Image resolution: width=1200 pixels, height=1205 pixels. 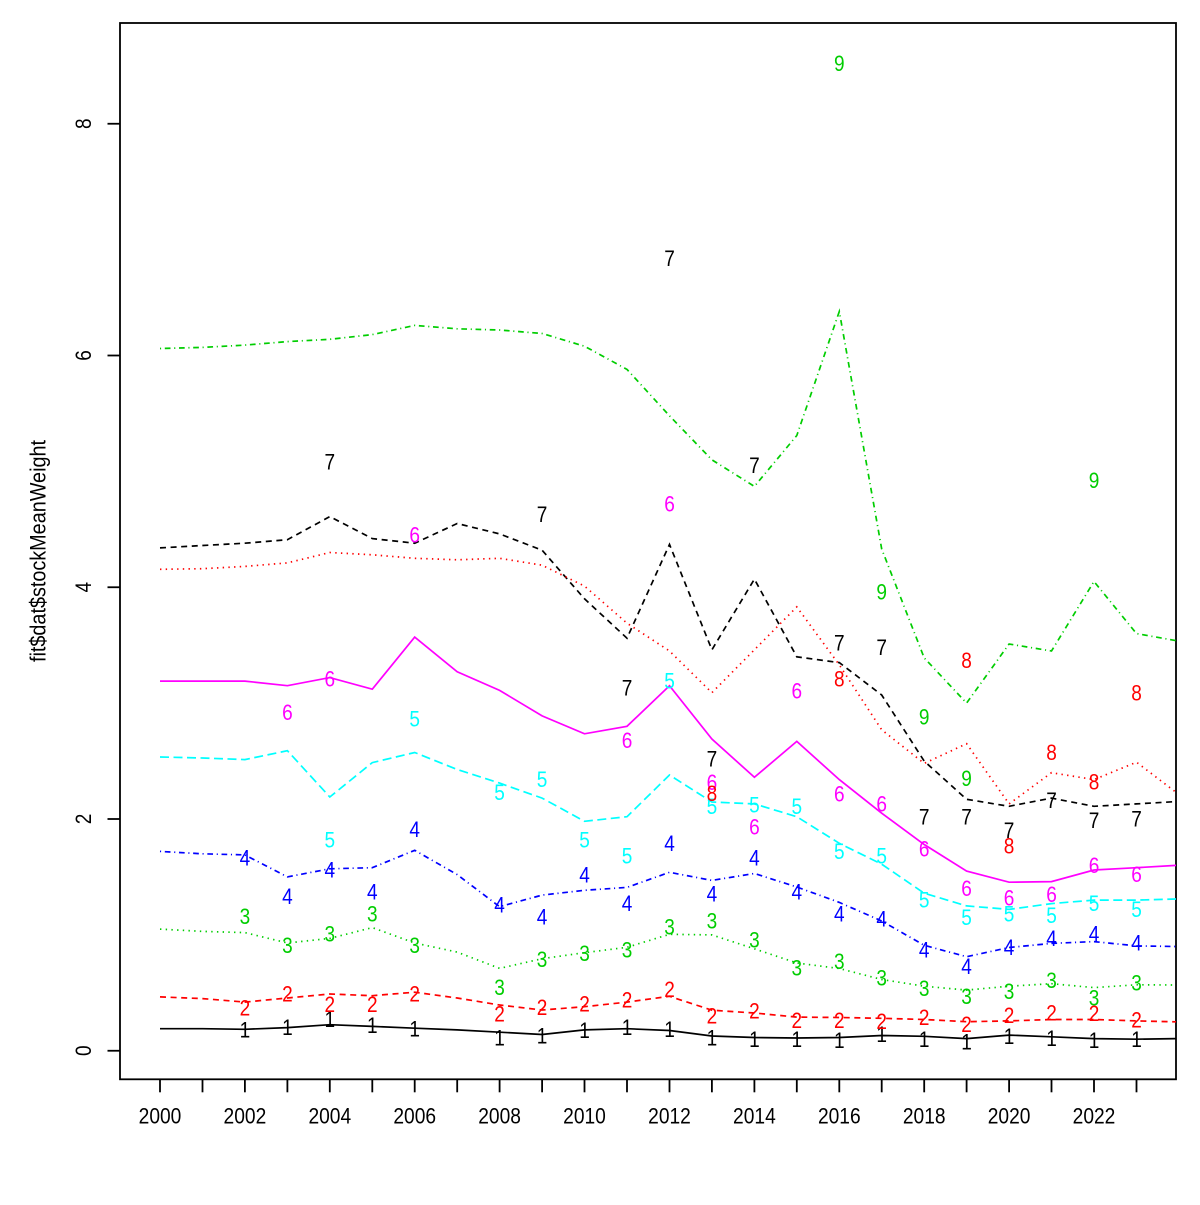 I want to click on svg-text: 2018, so click(x=924, y=1115).